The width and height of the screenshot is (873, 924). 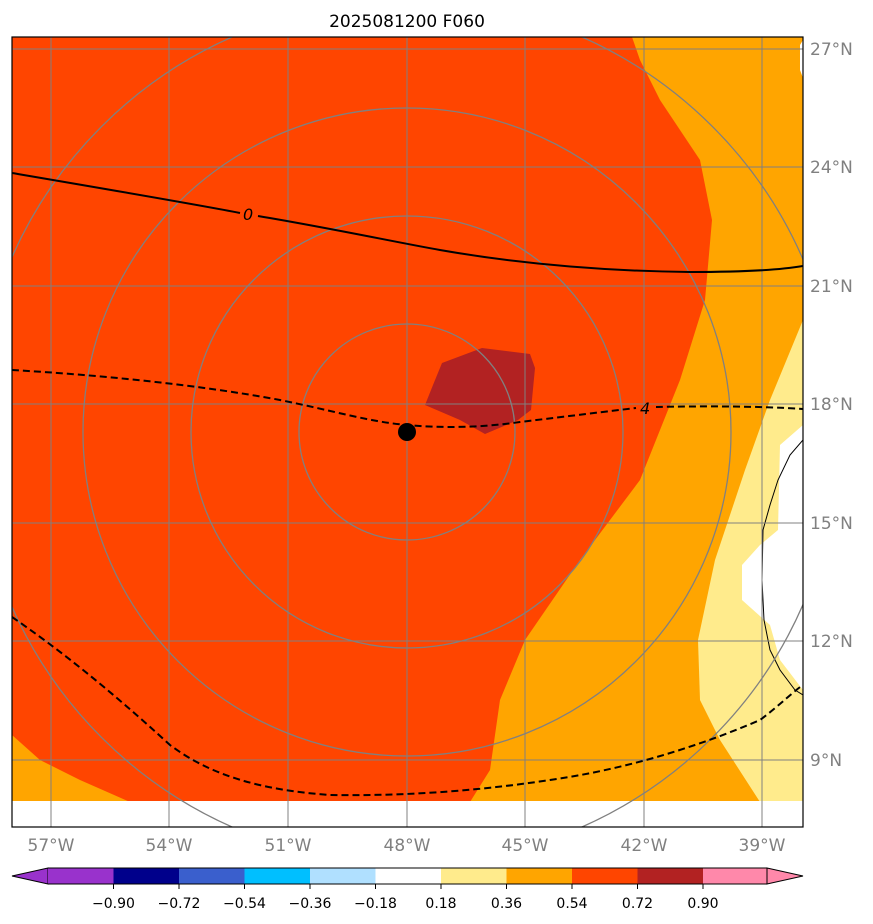 I want to click on lat-label: 18°N, so click(x=831, y=405).